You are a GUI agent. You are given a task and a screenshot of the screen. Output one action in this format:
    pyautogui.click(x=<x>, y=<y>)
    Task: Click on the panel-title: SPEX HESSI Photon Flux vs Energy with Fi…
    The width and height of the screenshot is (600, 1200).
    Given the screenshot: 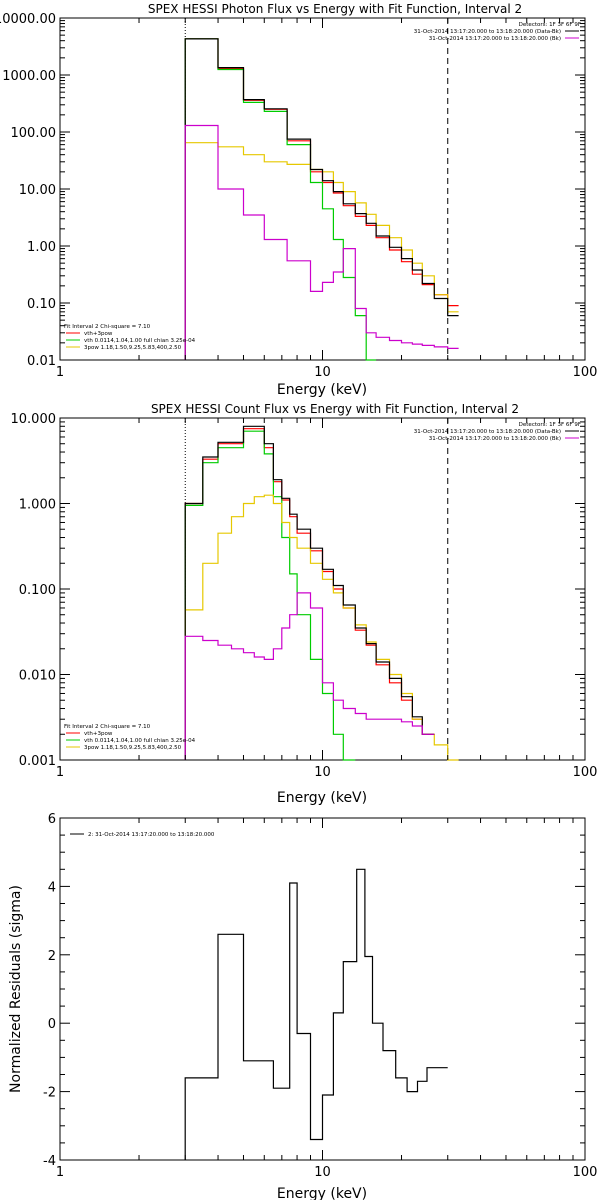 What is the action you would take?
    pyautogui.click(x=335, y=9)
    